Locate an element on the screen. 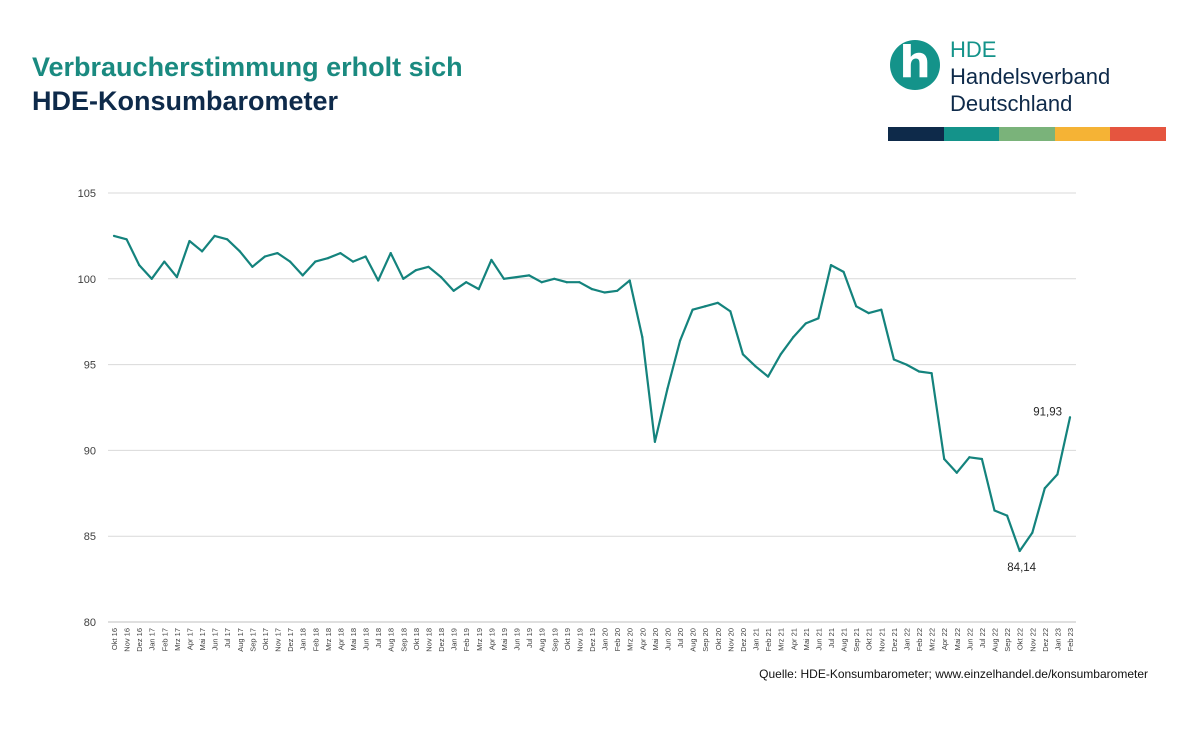 The width and height of the screenshot is (1200, 733). x-tick-label: Jul 21 is located at coordinates (831, 638).